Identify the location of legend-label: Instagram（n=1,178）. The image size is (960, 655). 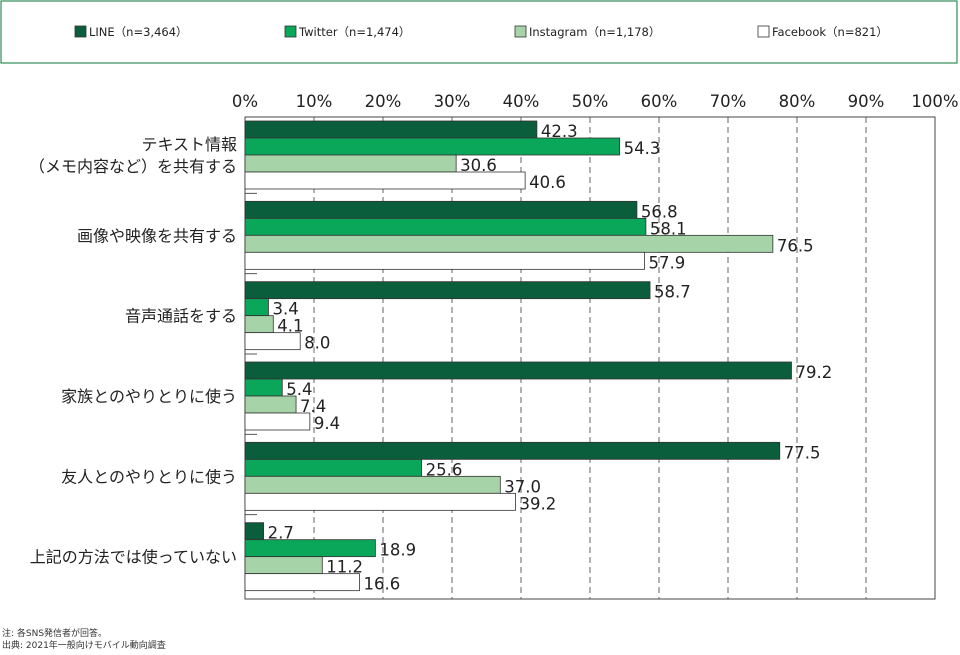
(594, 32).